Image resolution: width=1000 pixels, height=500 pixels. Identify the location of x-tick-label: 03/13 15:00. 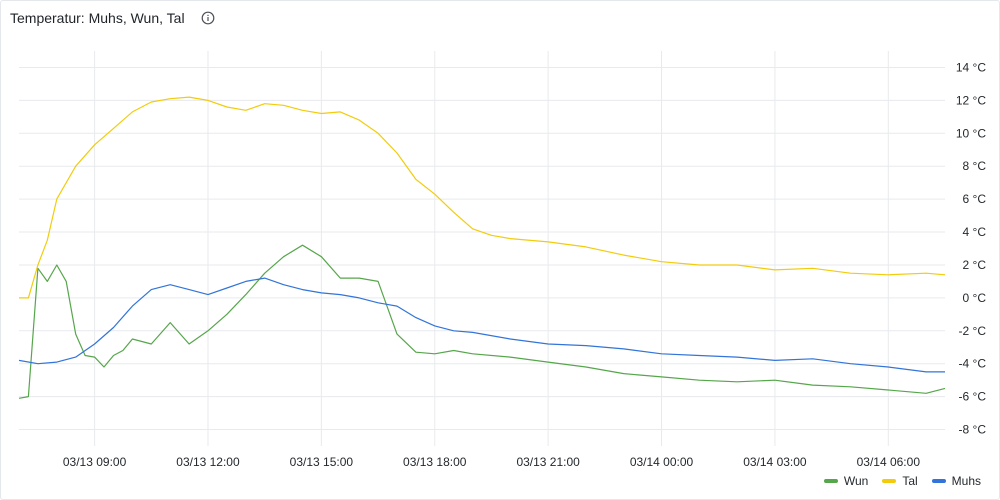
(322, 462).